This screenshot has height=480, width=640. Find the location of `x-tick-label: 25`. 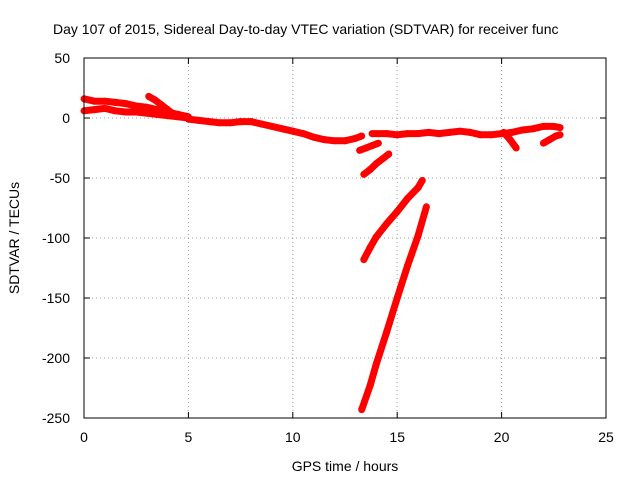

x-tick-label: 25 is located at coordinates (606, 437).